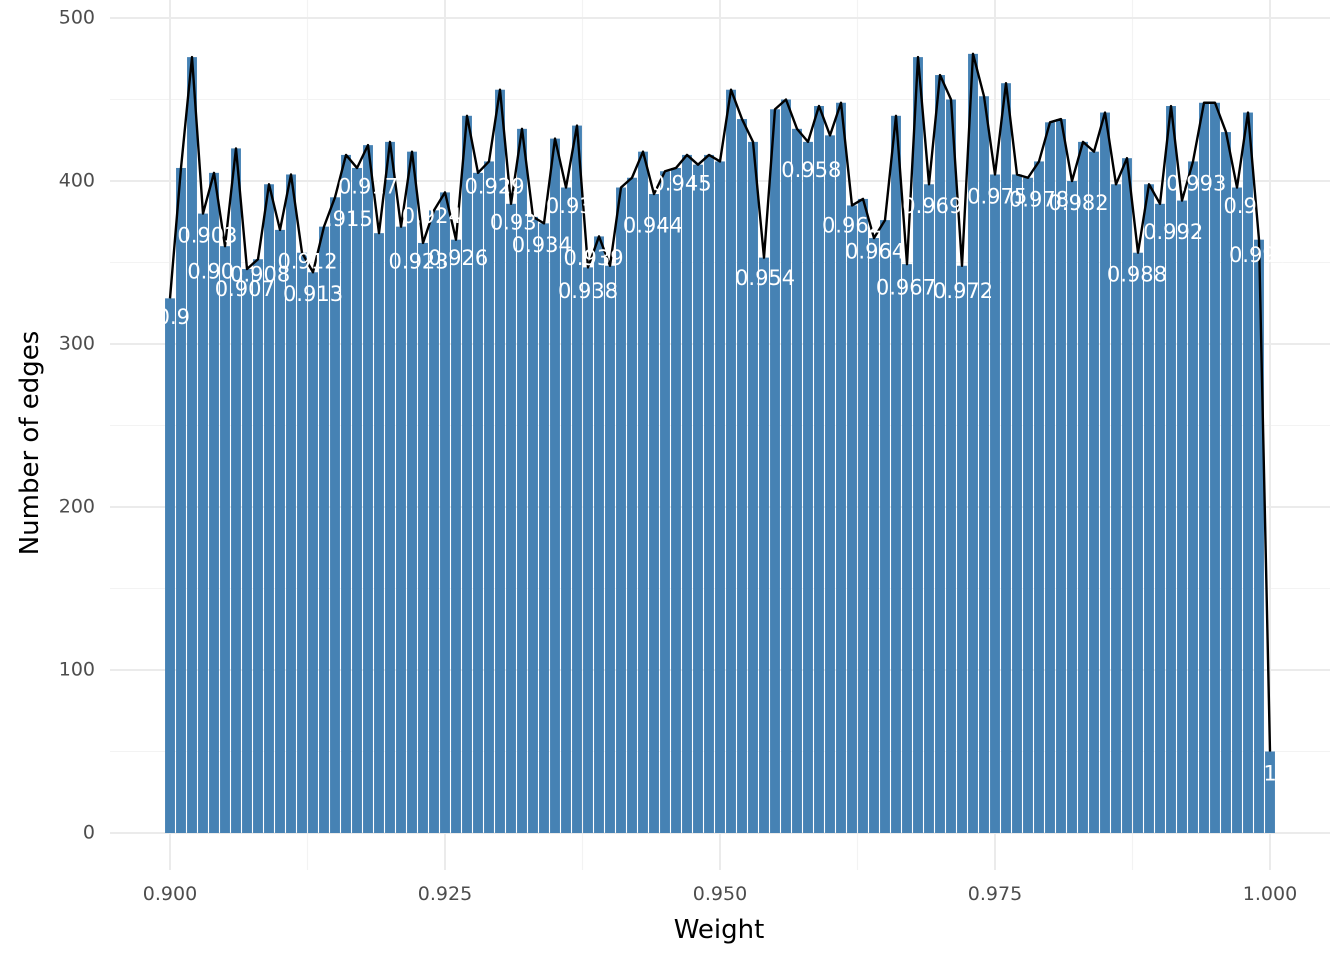 The width and height of the screenshot is (1344, 960). Describe the element at coordinates (207, 235) in the screenshot. I see `data-label: 0.903` at that location.